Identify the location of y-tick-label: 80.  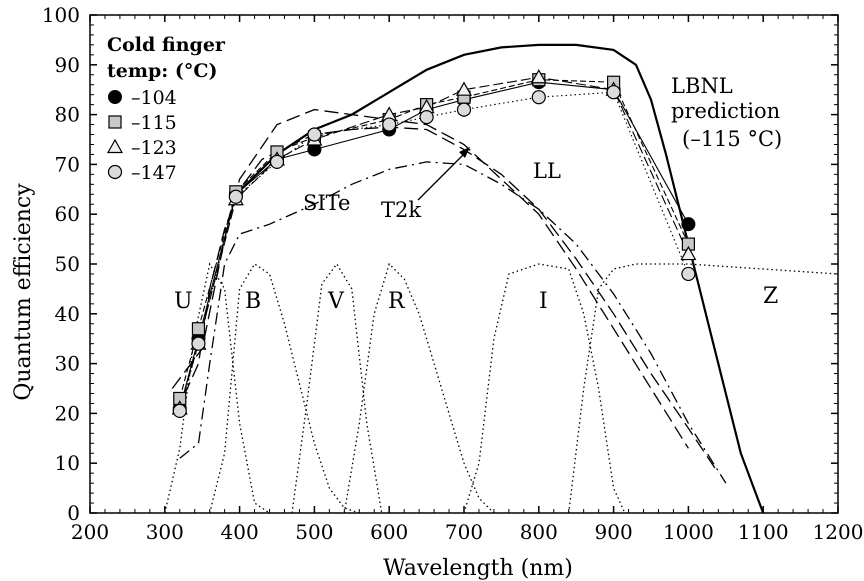
(67, 115).